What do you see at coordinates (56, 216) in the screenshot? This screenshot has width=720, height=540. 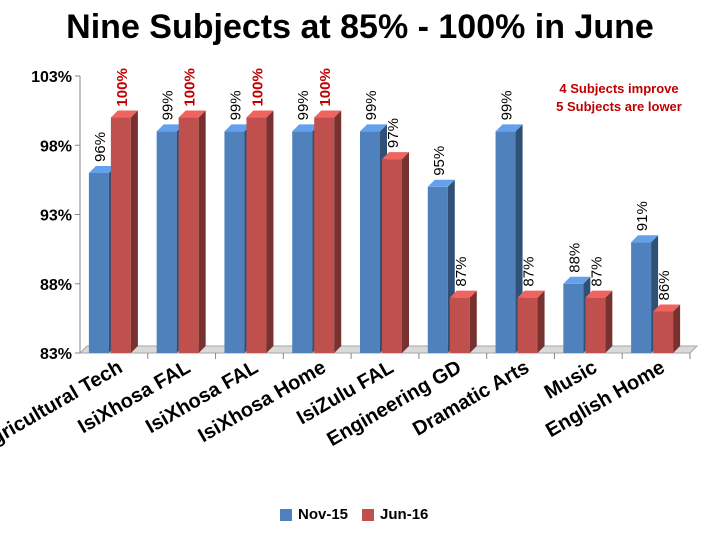 I see `y-tick-label: 93%` at bounding box center [56, 216].